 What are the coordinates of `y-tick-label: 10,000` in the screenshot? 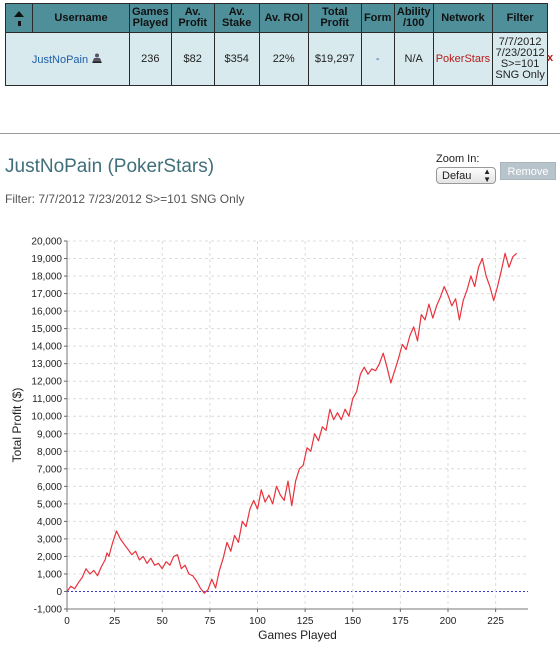 It's located at (46, 417).